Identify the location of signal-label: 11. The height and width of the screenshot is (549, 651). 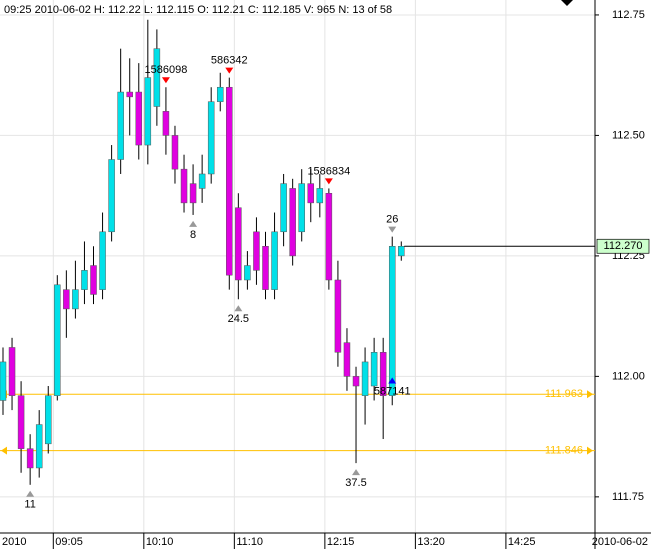
(29, 505).